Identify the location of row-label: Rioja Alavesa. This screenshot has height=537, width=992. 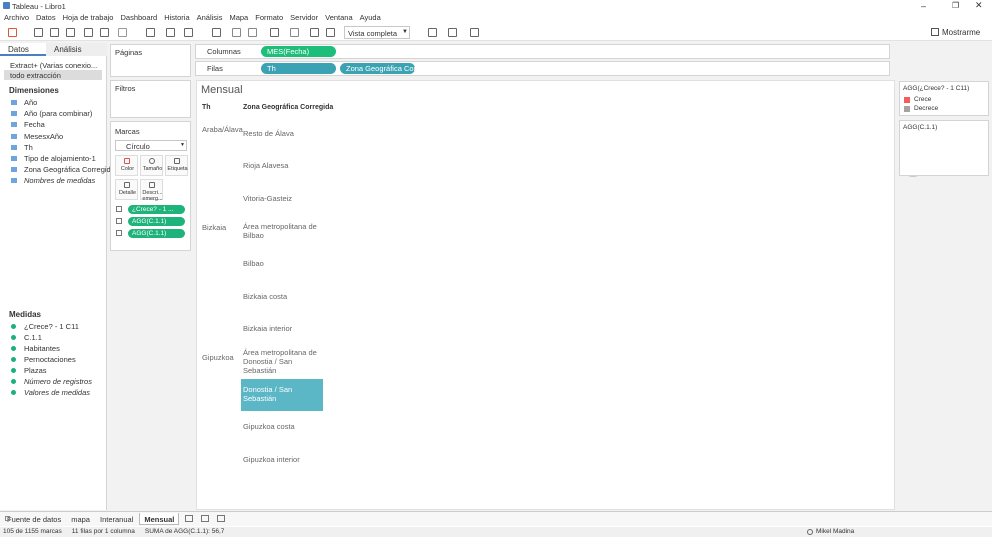
(266, 166).